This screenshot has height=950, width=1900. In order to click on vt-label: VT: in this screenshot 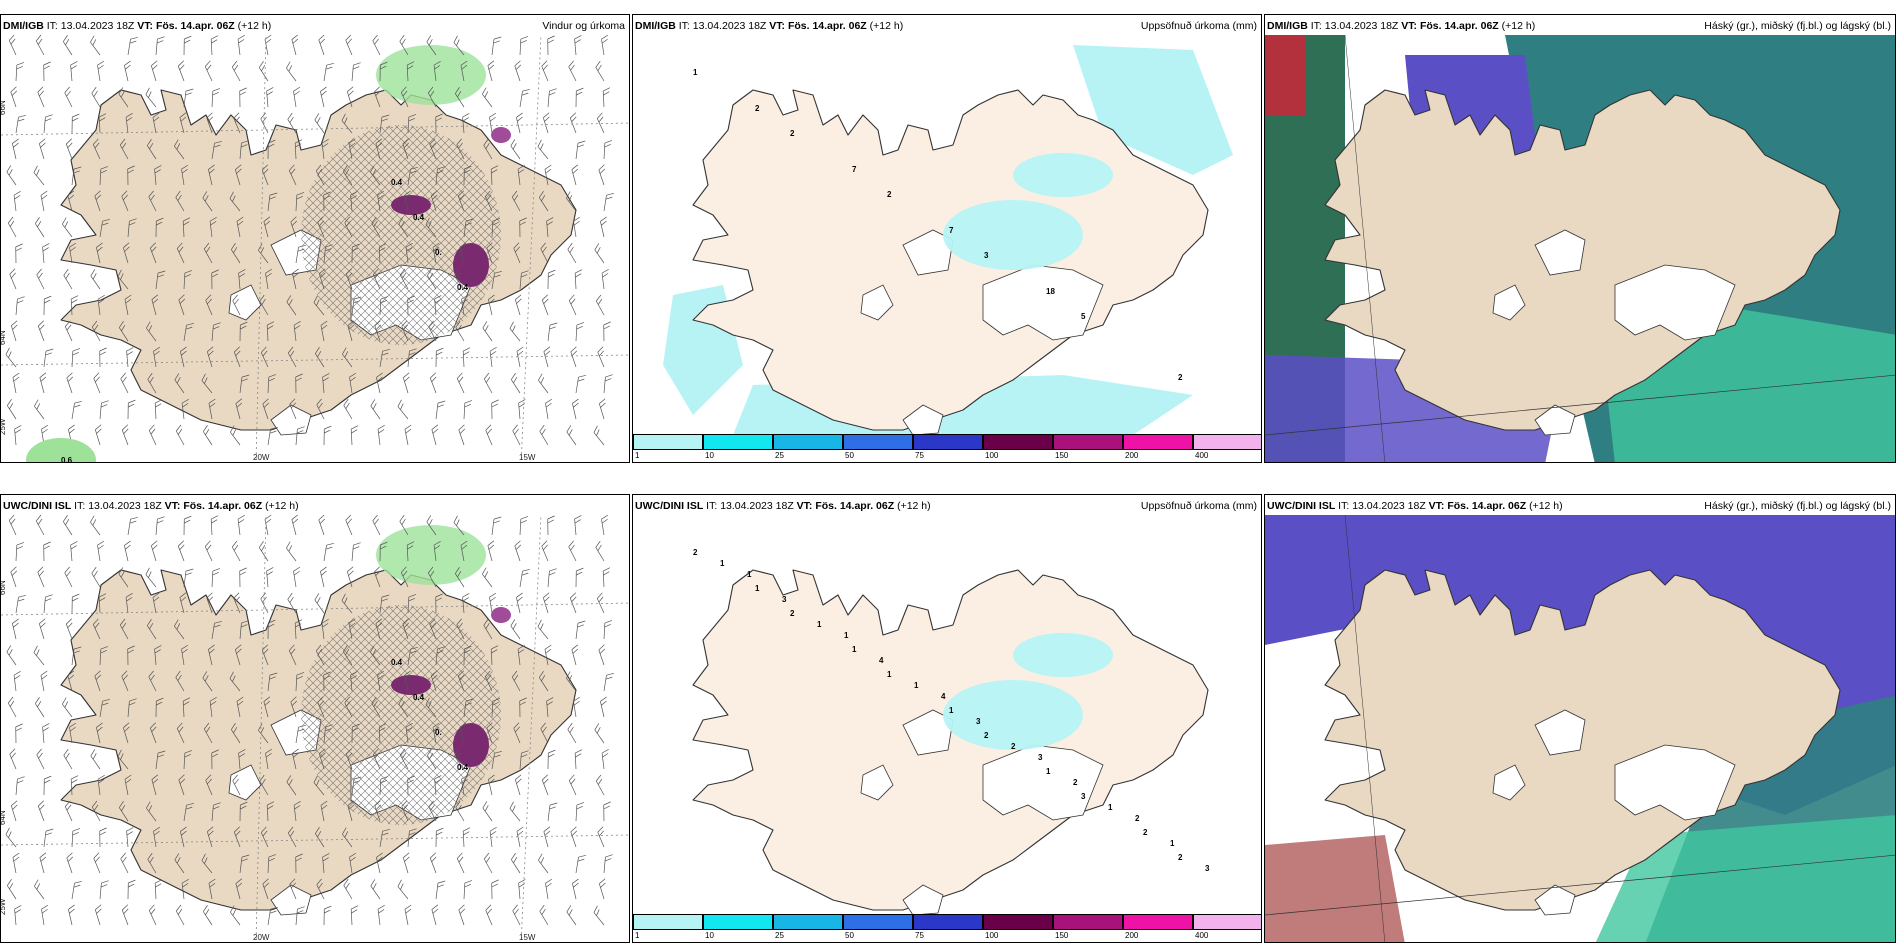, I will do `click(804, 506)`.